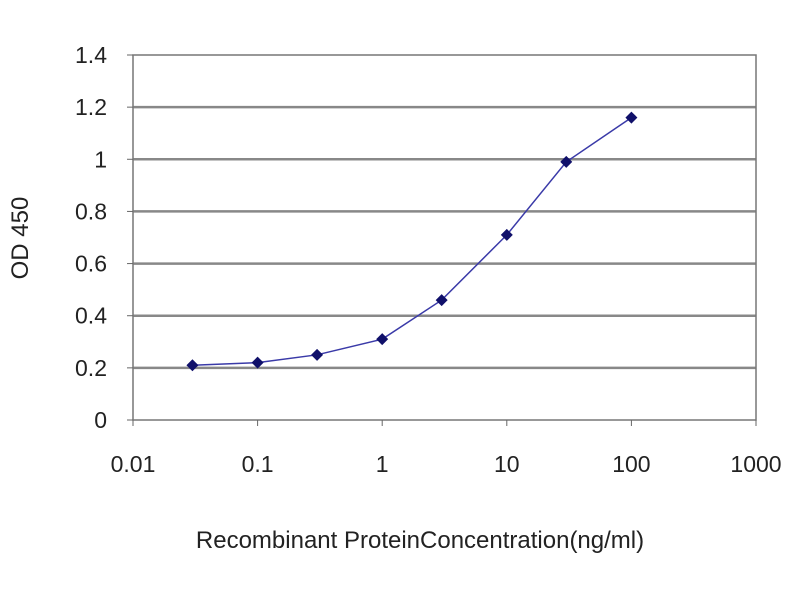 Image resolution: width=800 pixels, height=600 pixels. What do you see at coordinates (133, 464) in the screenshot?
I see `x-tick-label: 0.01` at bounding box center [133, 464].